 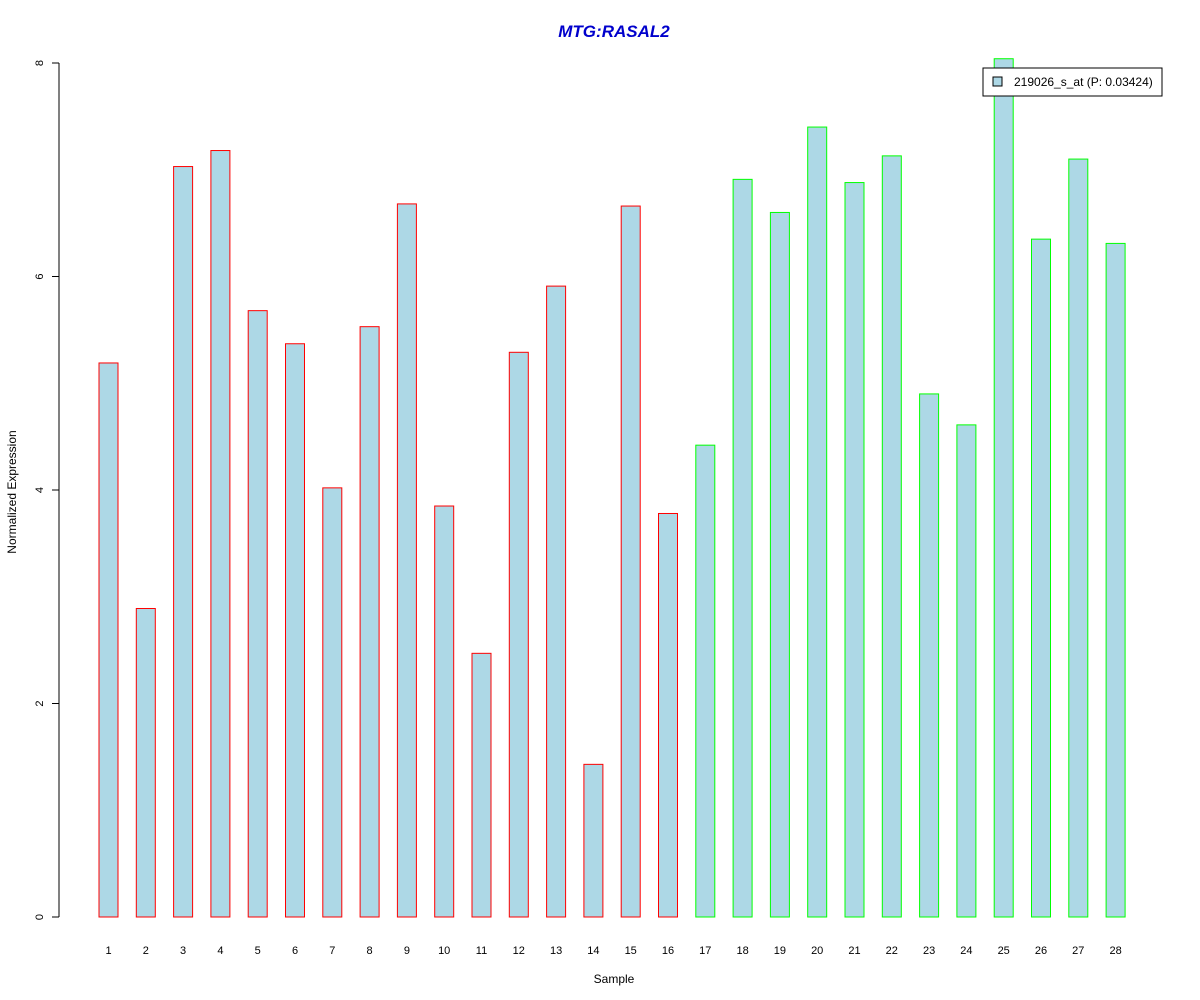 I want to click on legend-box, so click(x=1072, y=82).